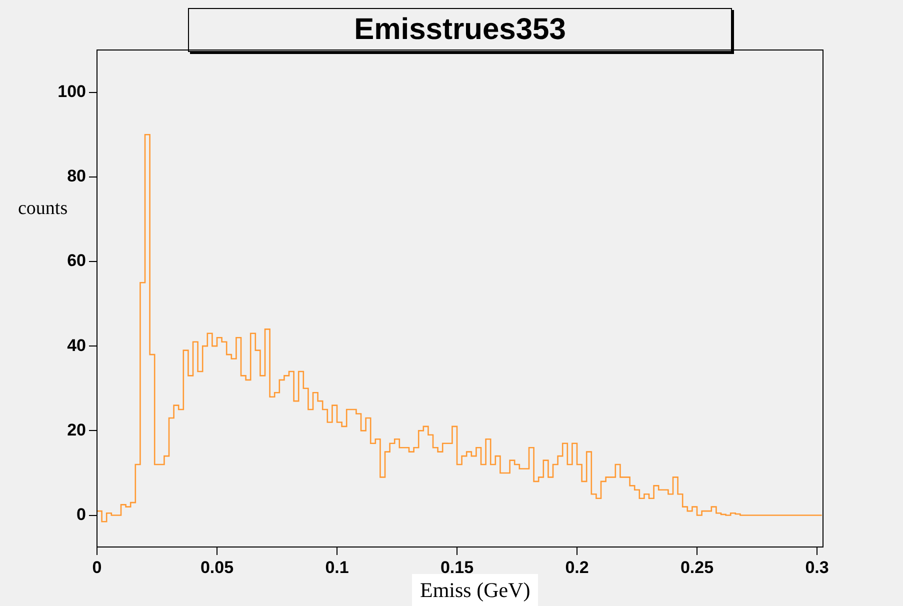  I want to click on x-tick-label: 0.15, so click(457, 567).